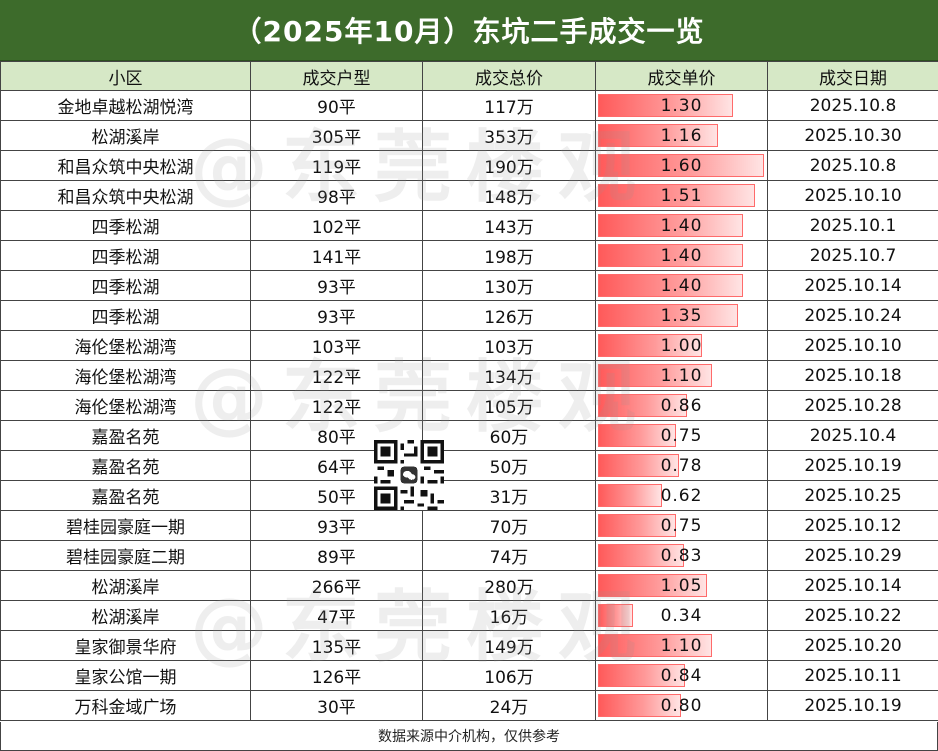 The width and height of the screenshot is (938, 751). I want to click on table-row: 和昌众筑中央松湖 119平 190万 1.60 2025.10.8, so click(469, 165).